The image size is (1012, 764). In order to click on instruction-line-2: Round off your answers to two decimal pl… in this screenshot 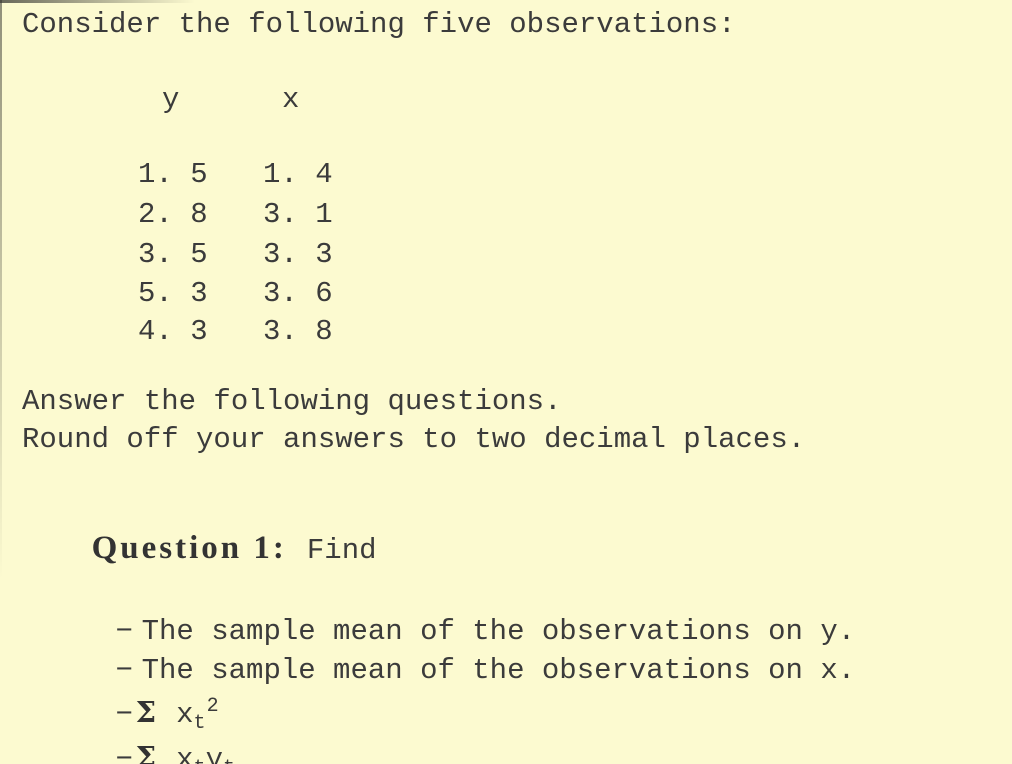, I will do `click(414, 439)`.